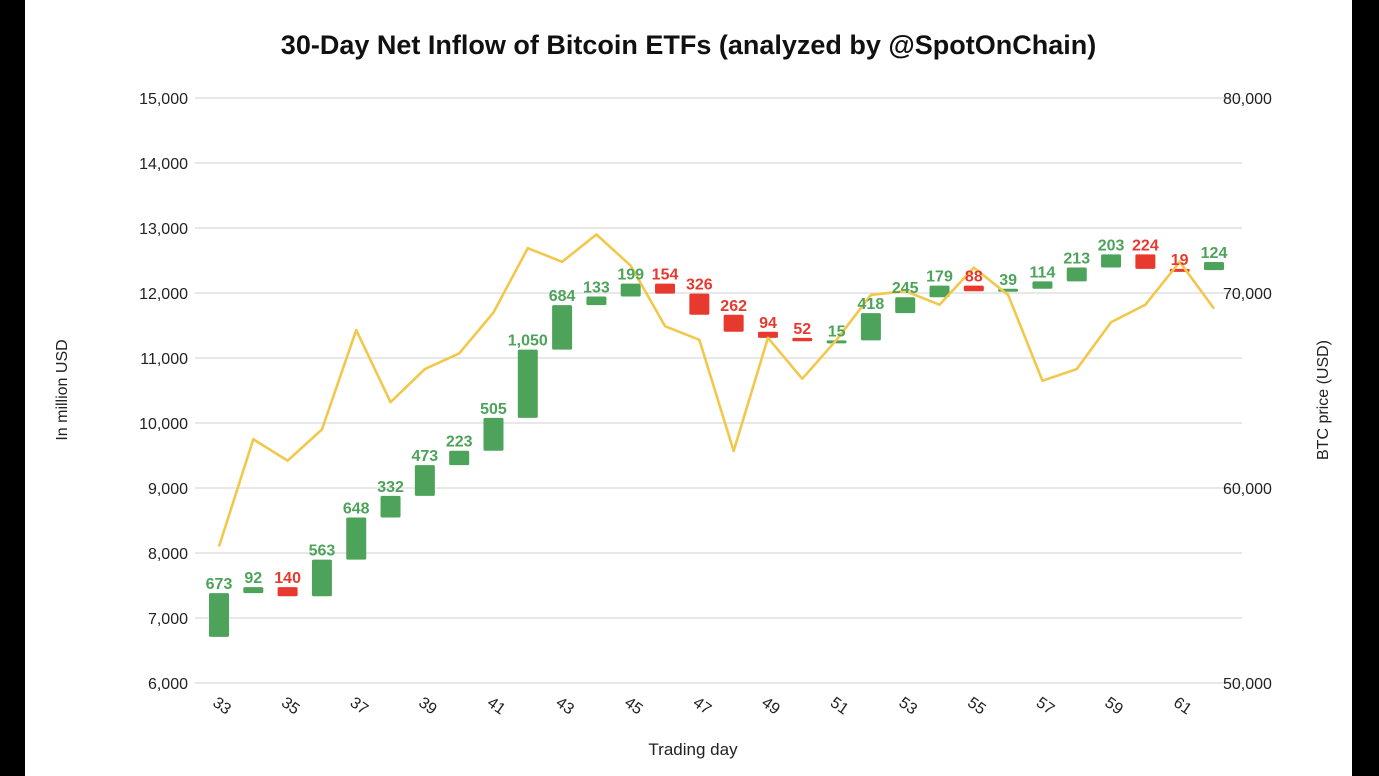 This screenshot has width=1379, height=776. I want to click on data-label: 245, so click(905, 288).